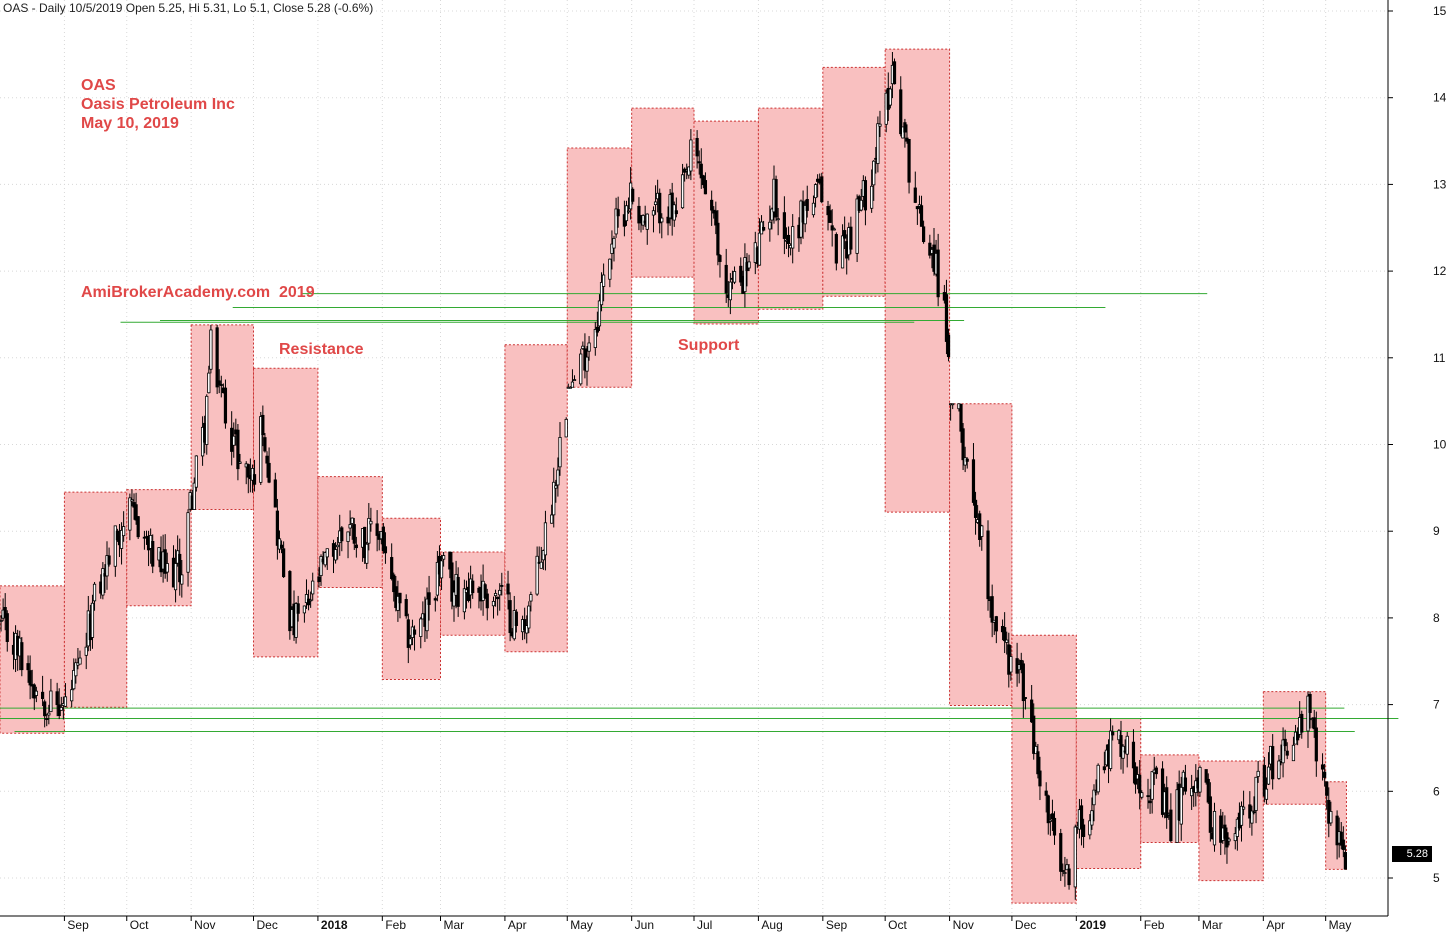 This screenshot has width=1450, height=934. Describe the element at coordinates (198, 292) in the screenshot. I see `site-annotation: AmiBrokerAcademy.com 2019` at that location.